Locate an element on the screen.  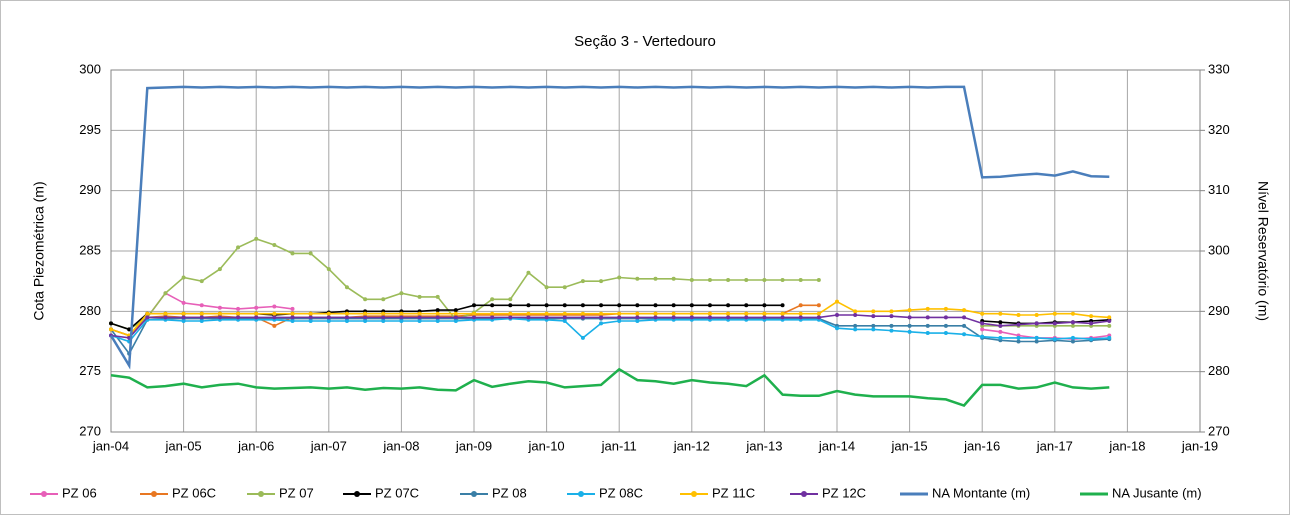
legend-label: PZ 06 is located at coordinates (79, 492).